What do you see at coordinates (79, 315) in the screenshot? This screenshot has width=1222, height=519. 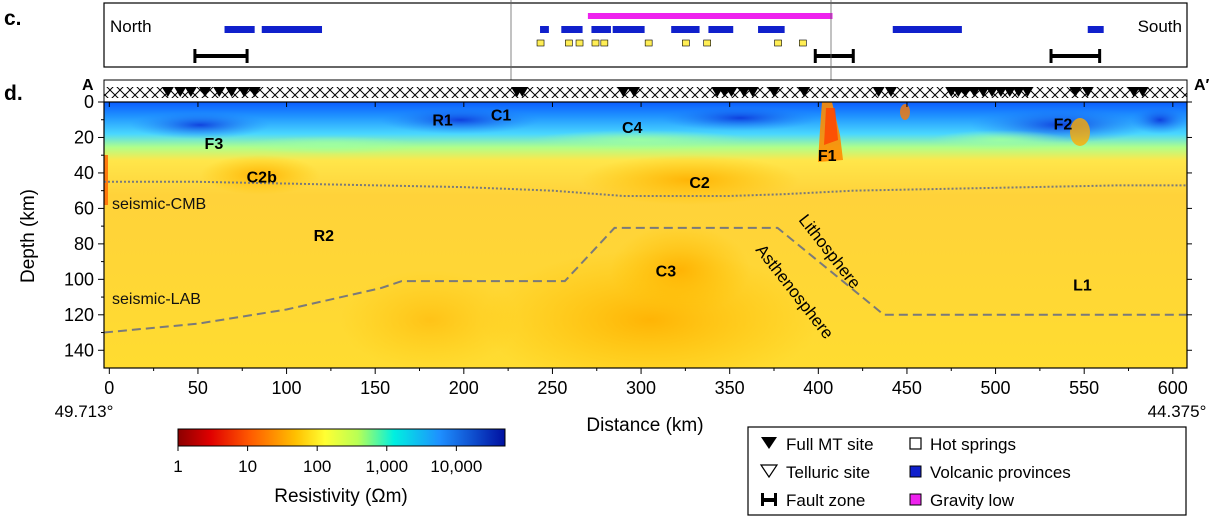 I see `y-tick-label: 120` at bounding box center [79, 315].